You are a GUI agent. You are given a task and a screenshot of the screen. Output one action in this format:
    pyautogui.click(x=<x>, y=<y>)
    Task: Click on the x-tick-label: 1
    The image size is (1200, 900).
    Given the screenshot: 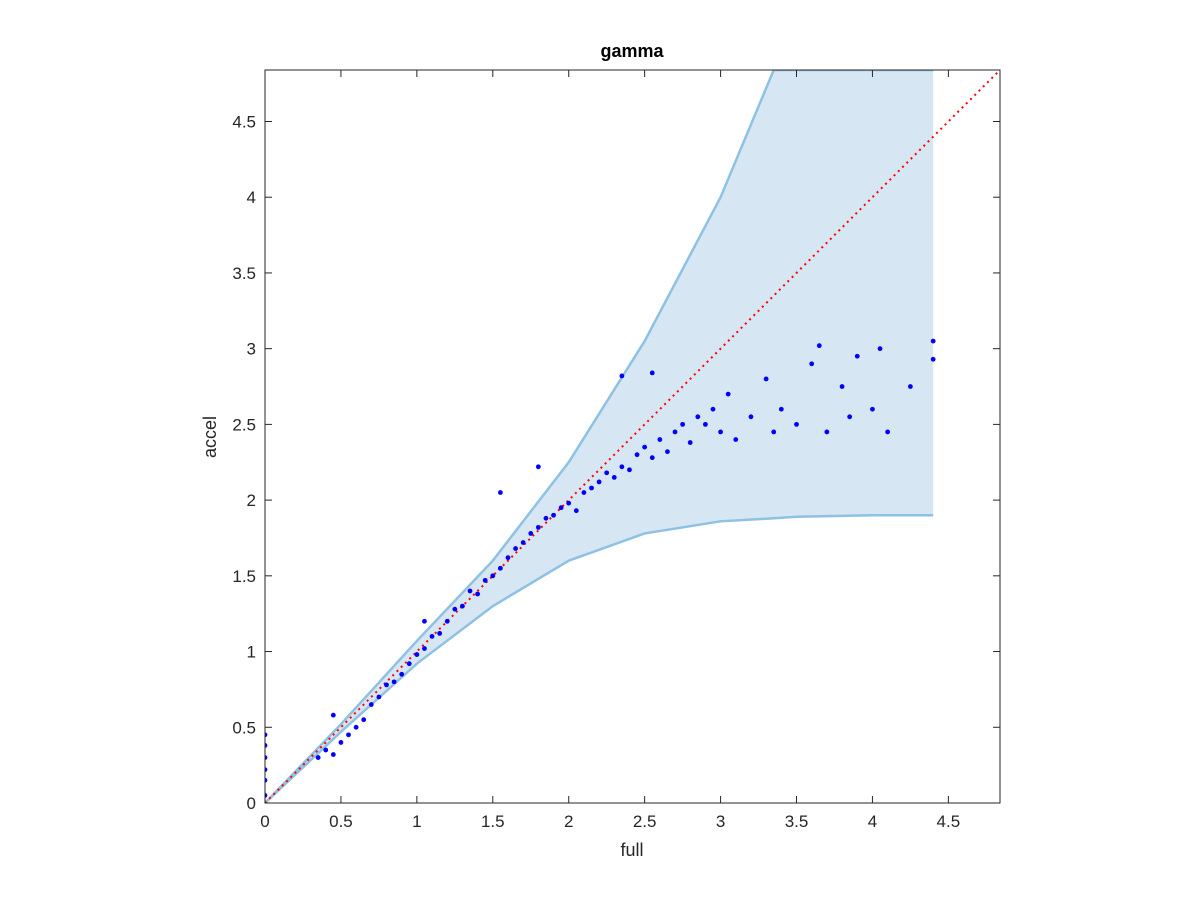 What is the action you would take?
    pyautogui.click(x=416, y=821)
    